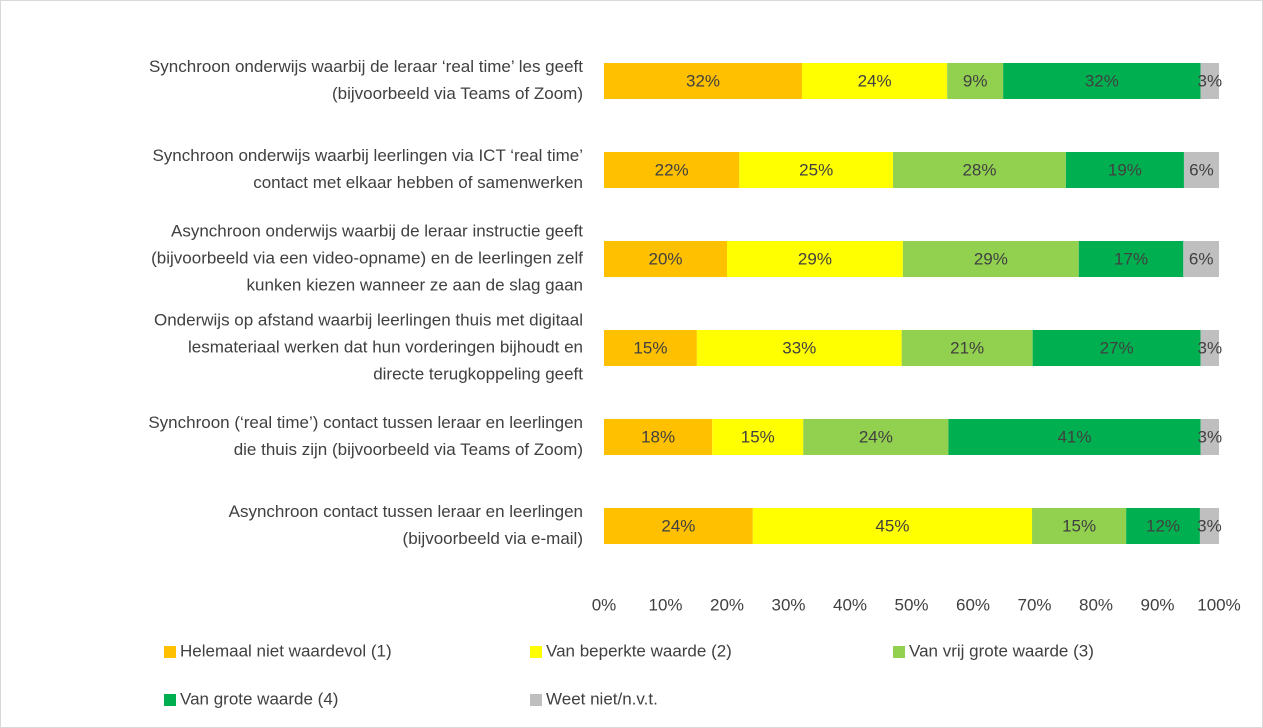 Image resolution: width=1263 pixels, height=728 pixels. I want to click on data-label: 45%, so click(892, 525).